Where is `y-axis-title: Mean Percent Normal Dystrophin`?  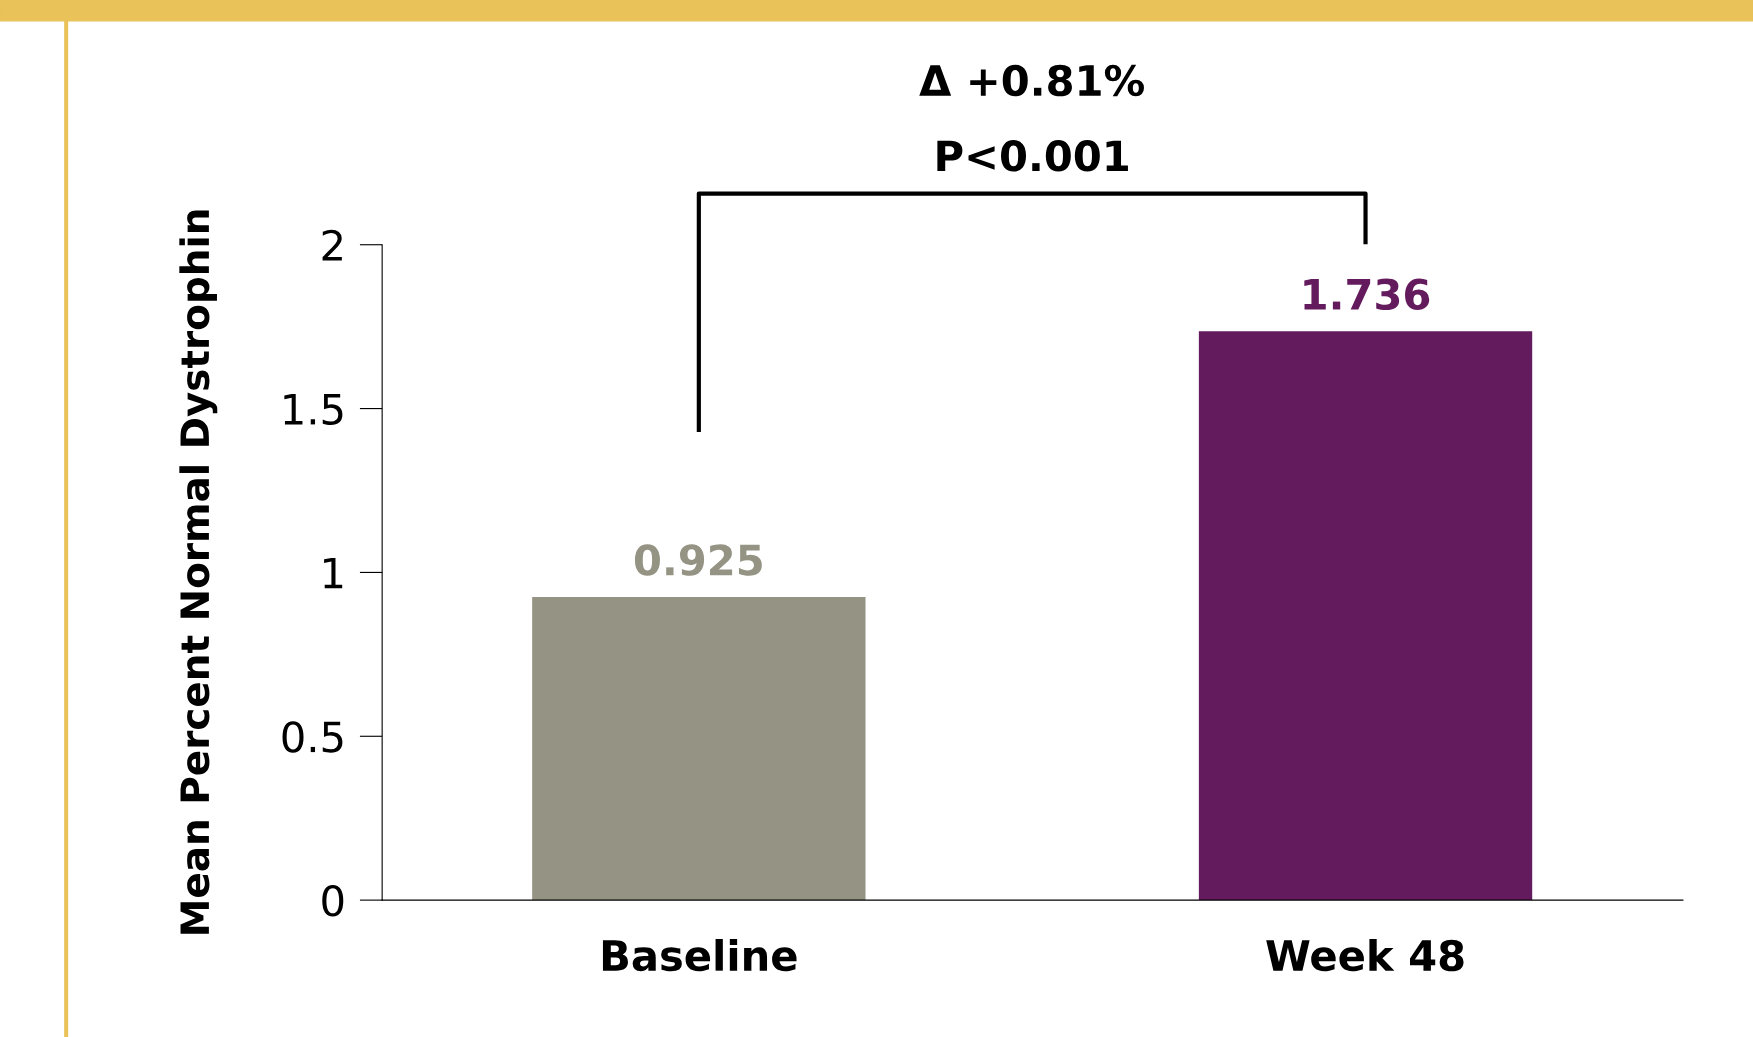 y-axis-title: Mean Percent Normal Dystrophin is located at coordinates (198, 572).